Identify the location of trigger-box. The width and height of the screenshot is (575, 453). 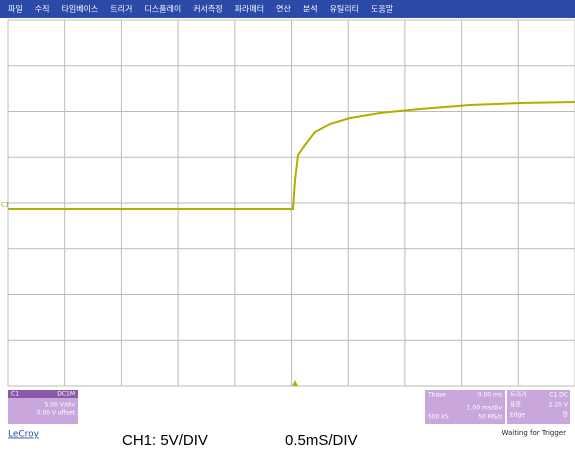
(538, 407).